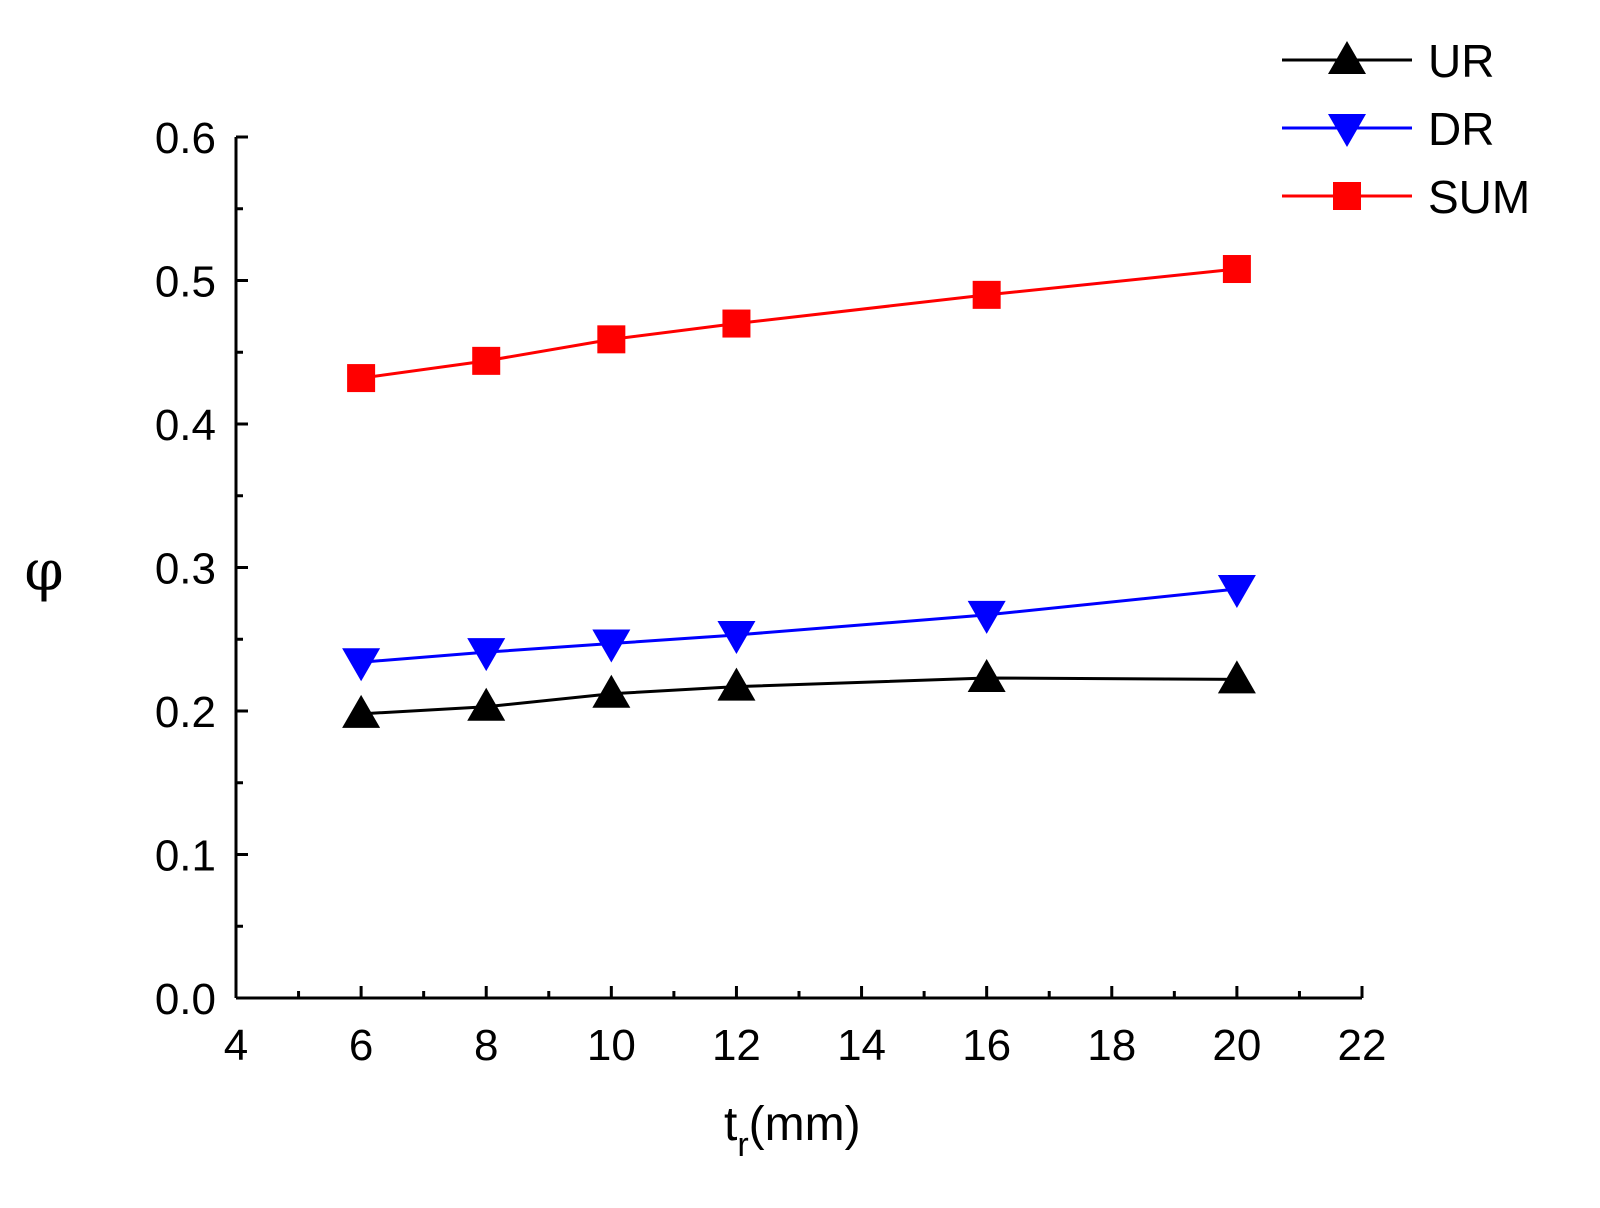  What do you see at coordinates (1461, 129) in the screenshot?
I see `legend-label-dr: DR` at bounding box center [1461, 129].